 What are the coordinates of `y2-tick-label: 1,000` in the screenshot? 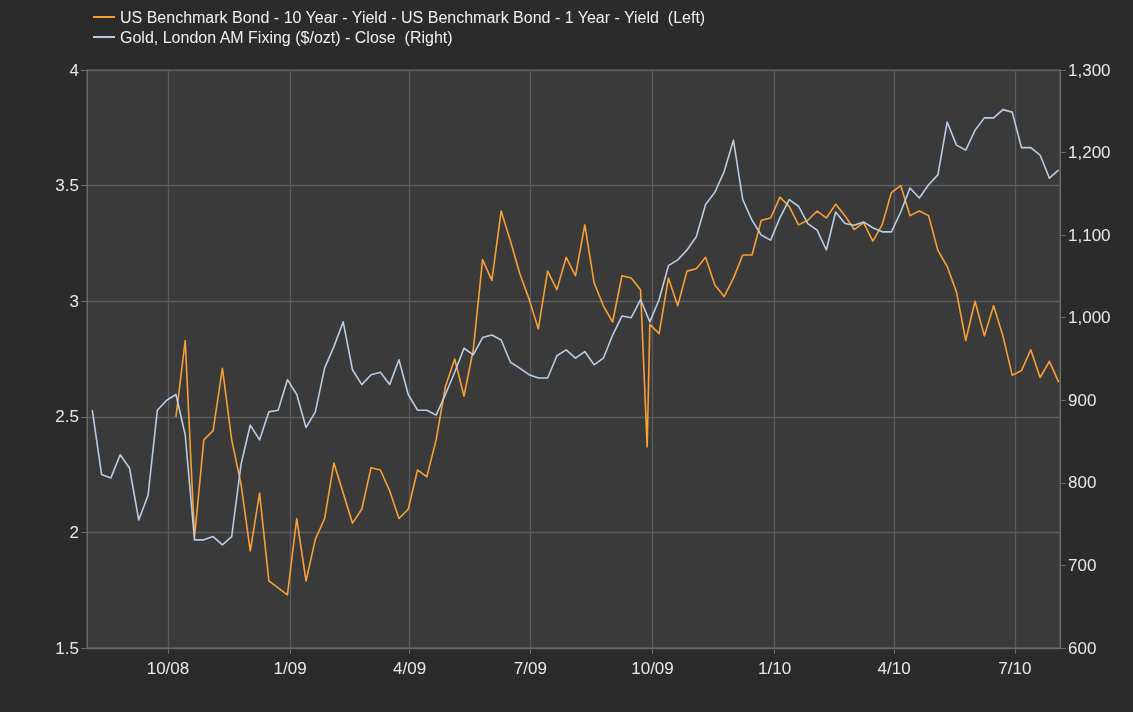 It's located at (1089, 318).